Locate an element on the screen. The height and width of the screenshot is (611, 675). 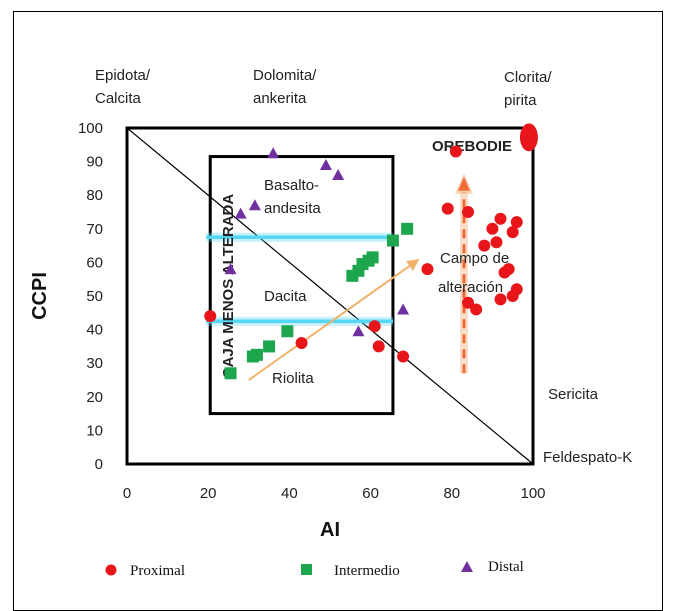
inner-box is located at coordinates (301, 285).